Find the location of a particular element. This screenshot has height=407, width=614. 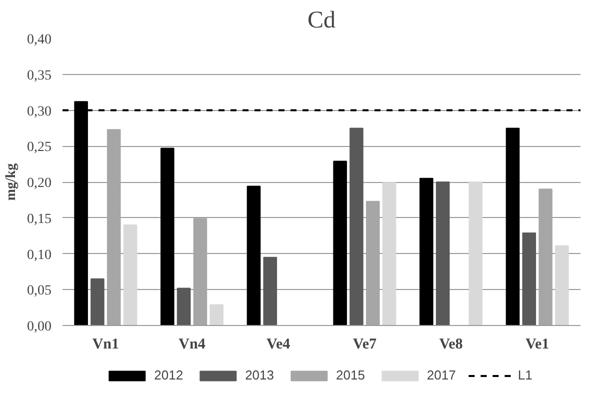

x-tick-label: Ve7 is located at coordinates (364, 344).